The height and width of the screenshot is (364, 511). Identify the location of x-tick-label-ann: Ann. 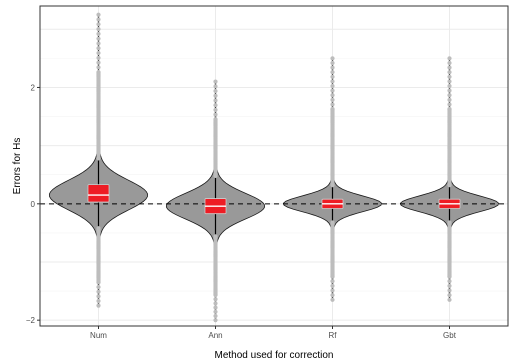
(215, 335).